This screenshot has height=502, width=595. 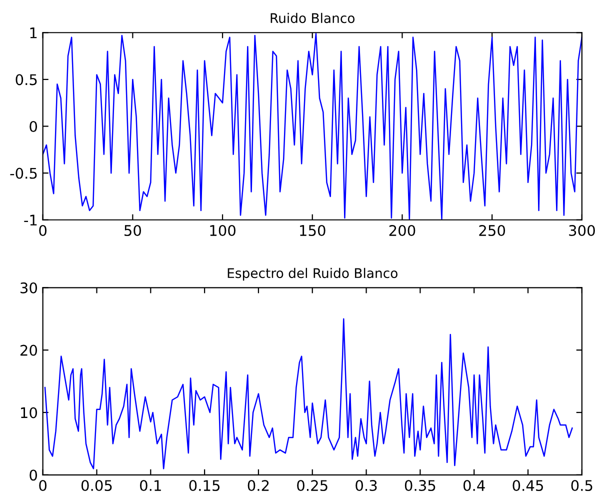 I want to click on x-tick-label: 200, so click(x=402, y=230).